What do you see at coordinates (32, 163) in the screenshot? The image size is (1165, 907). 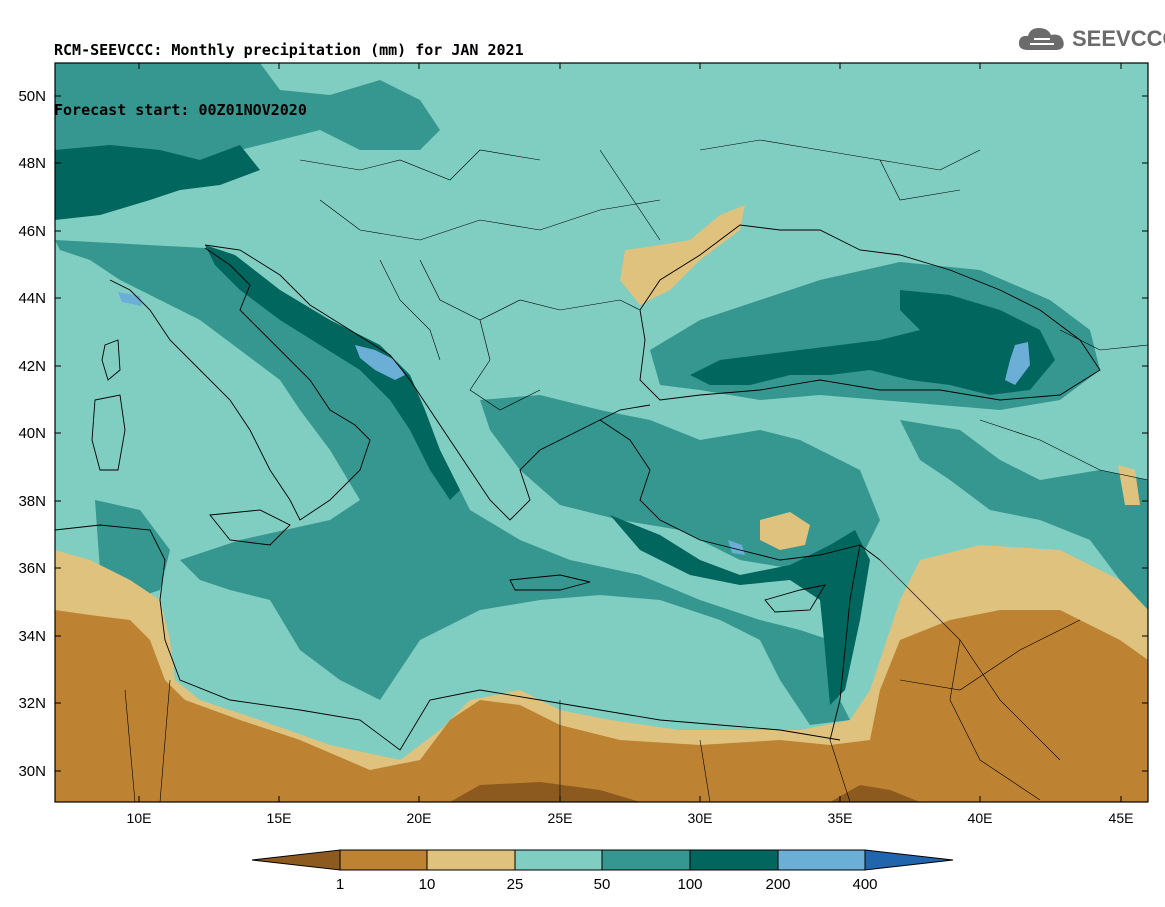 I see `lat-label: 48N` at bounding box center [32, 163].